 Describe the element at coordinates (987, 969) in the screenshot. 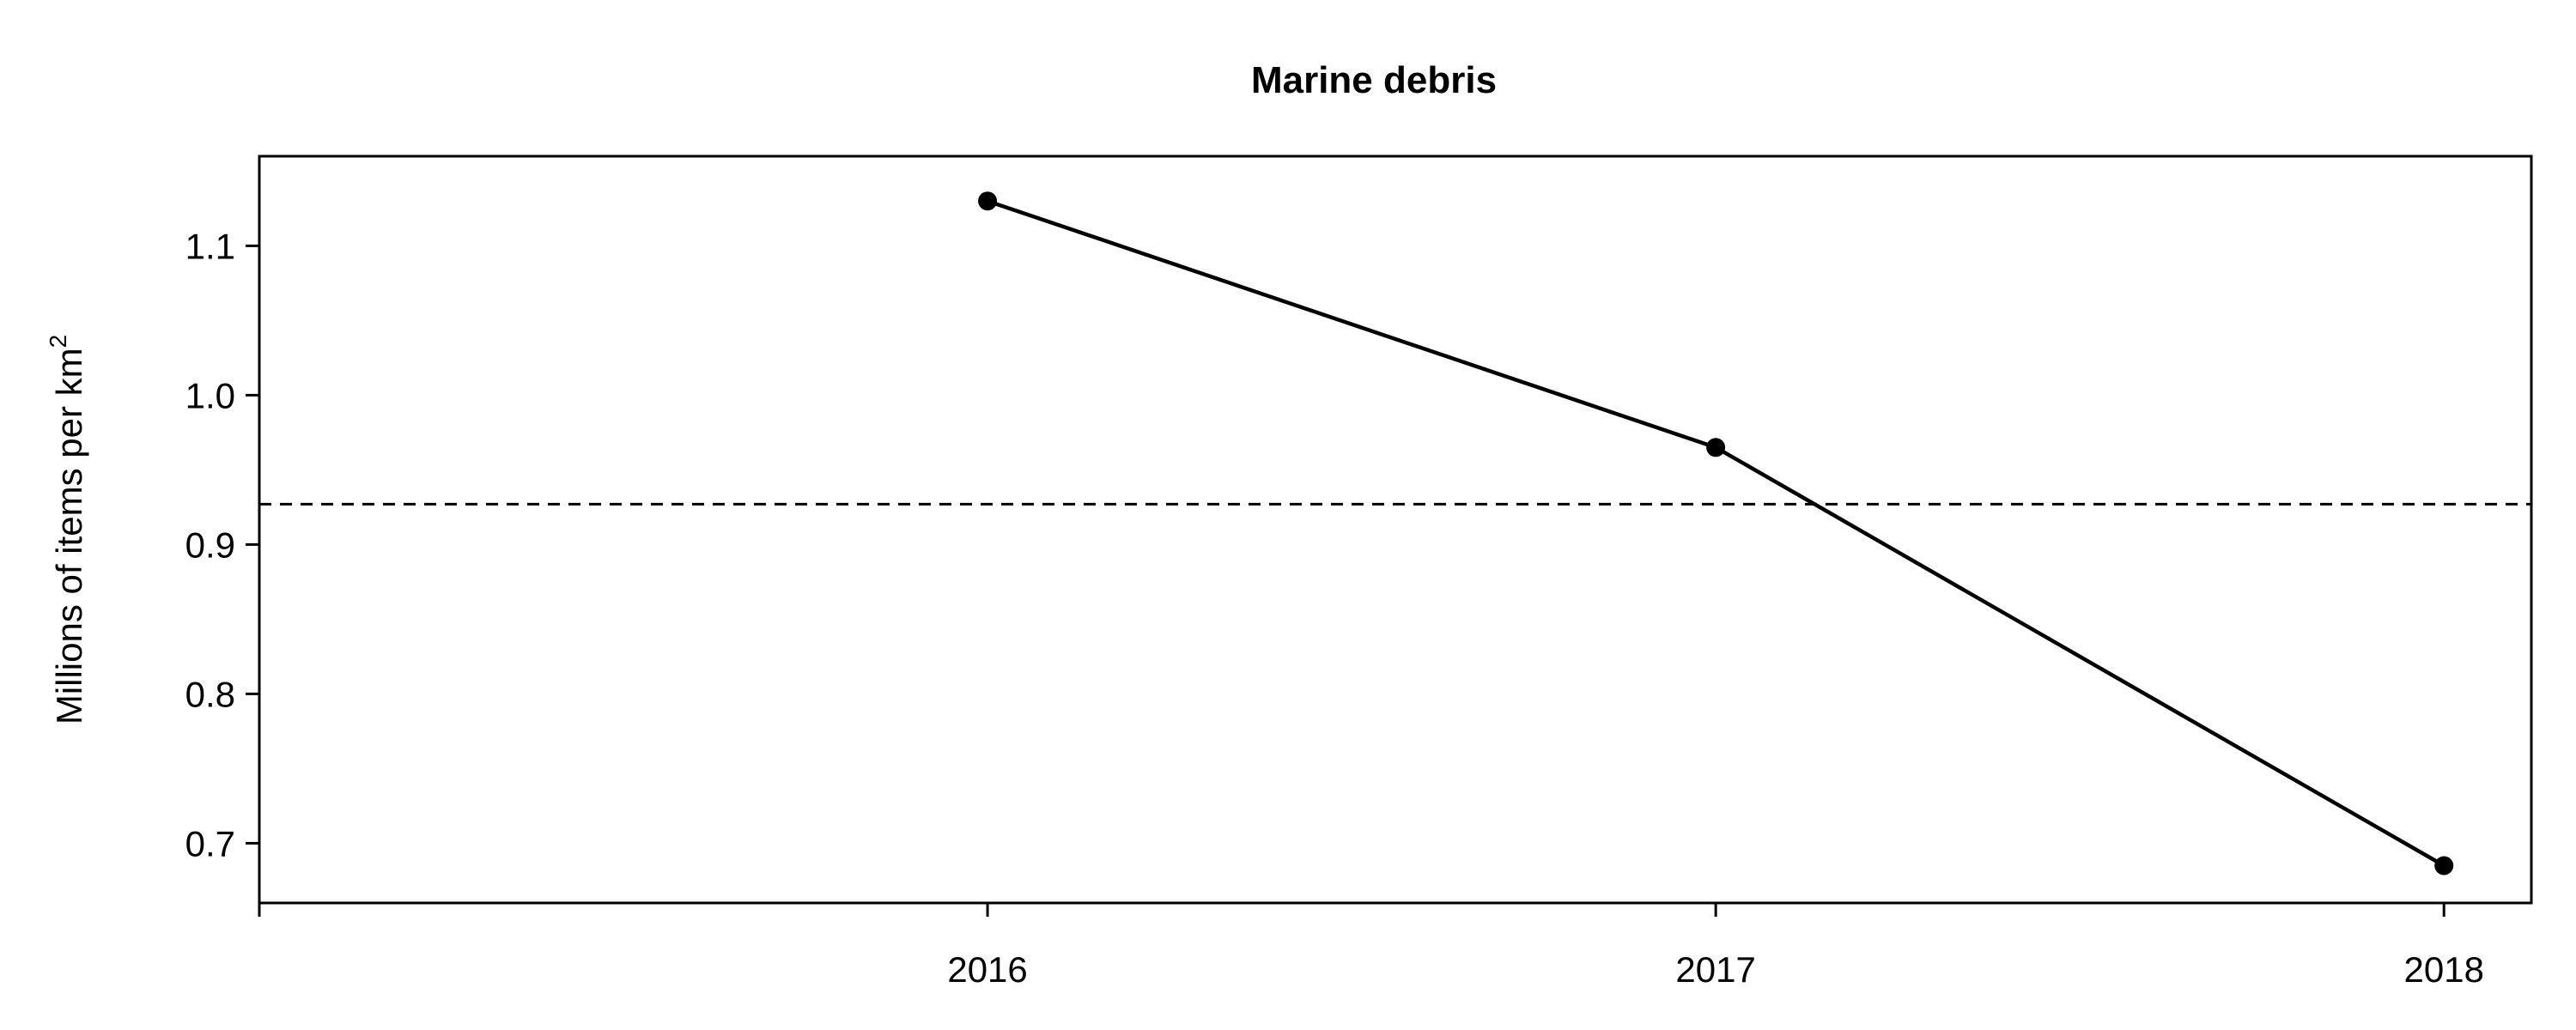

I see `x-tick-label: 2016` at that location.